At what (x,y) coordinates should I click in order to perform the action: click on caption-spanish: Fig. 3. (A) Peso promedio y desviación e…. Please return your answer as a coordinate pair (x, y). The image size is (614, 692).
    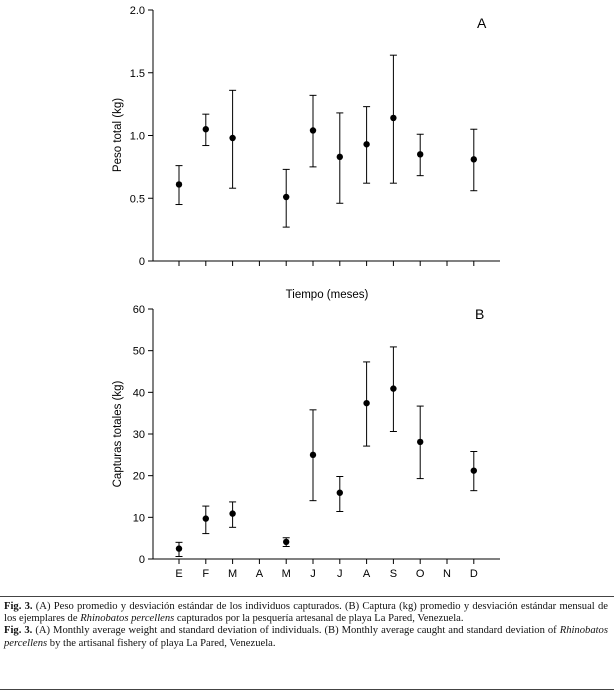
    Looking at the image, I should click on (306, 613).